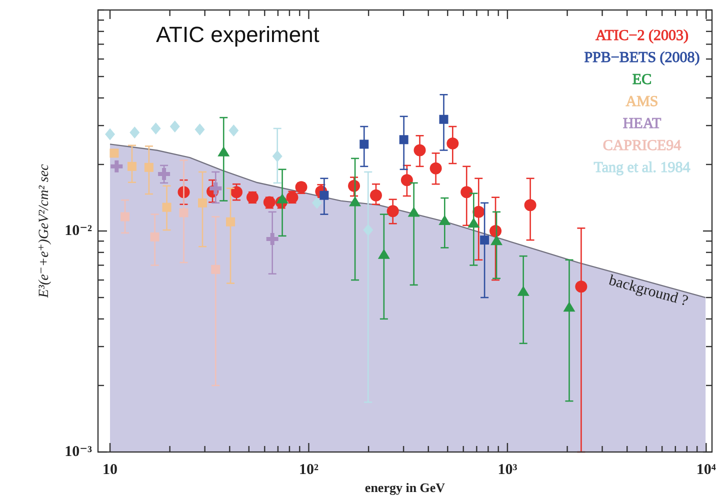  I want to click on x-tick-label: 10³, so click(508, 470).